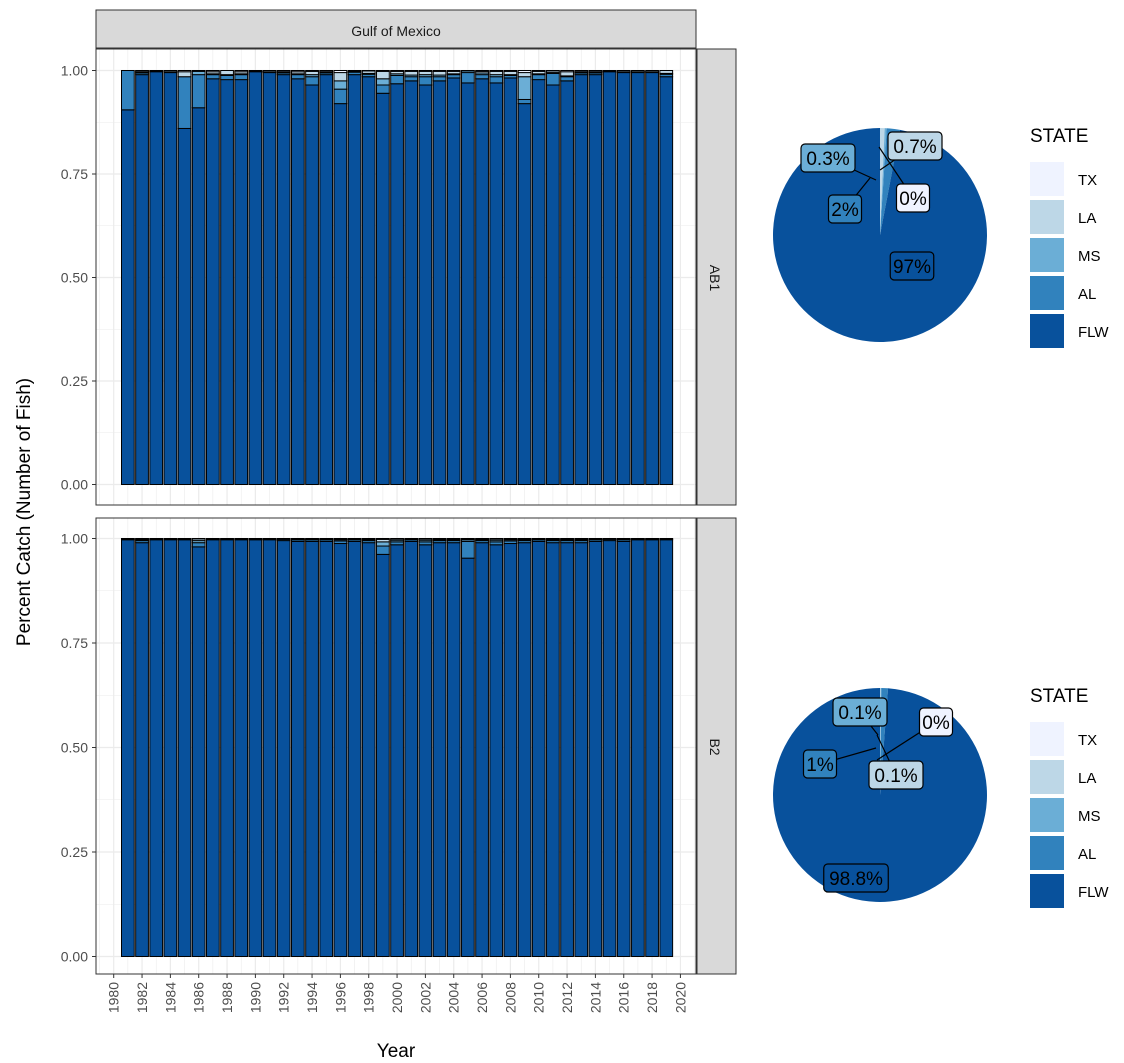 Image resolution: width=1124 pixels, height=1063 pixels. Describe the element at coordinates (199, 997) in the screenshot. I see `x-tick-label: 1986` at that location.